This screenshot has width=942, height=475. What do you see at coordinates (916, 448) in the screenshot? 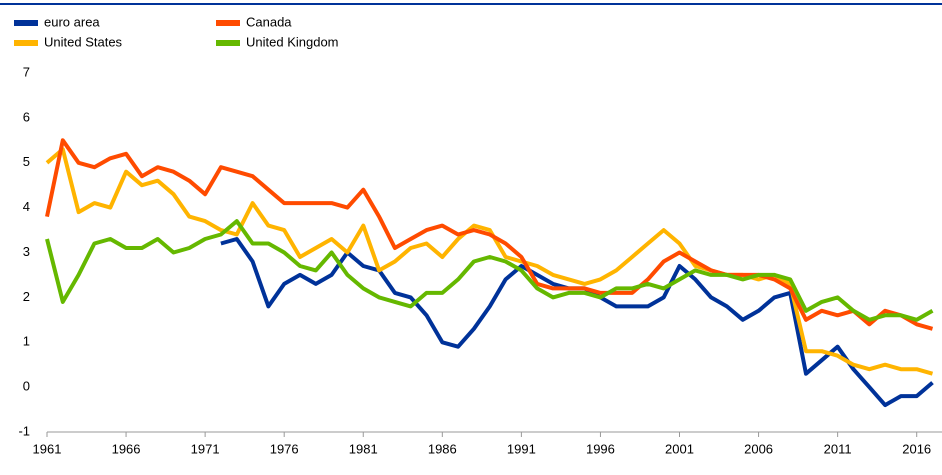
I see `x-tick-label: 2016` at bounding box center [916, 448].